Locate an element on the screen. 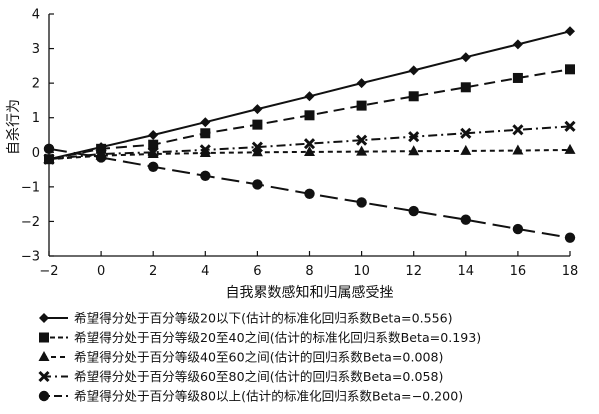 This screenshot has height=414, width=599. legend-item: 希望得分处于百分等级20至40之间(估计的标准化回归系数Beta=0.193) is located at coordinates (260, 337).